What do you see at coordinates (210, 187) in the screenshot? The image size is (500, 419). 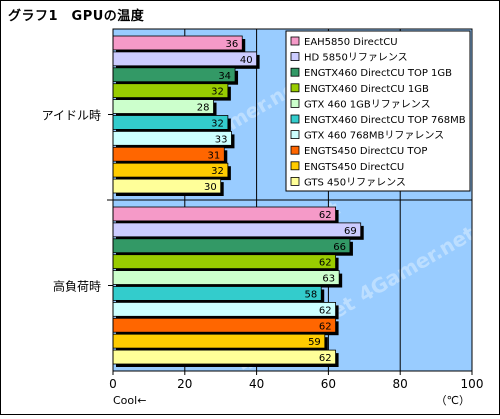 I see `data-label: 30` at bounding box center [210, 187].